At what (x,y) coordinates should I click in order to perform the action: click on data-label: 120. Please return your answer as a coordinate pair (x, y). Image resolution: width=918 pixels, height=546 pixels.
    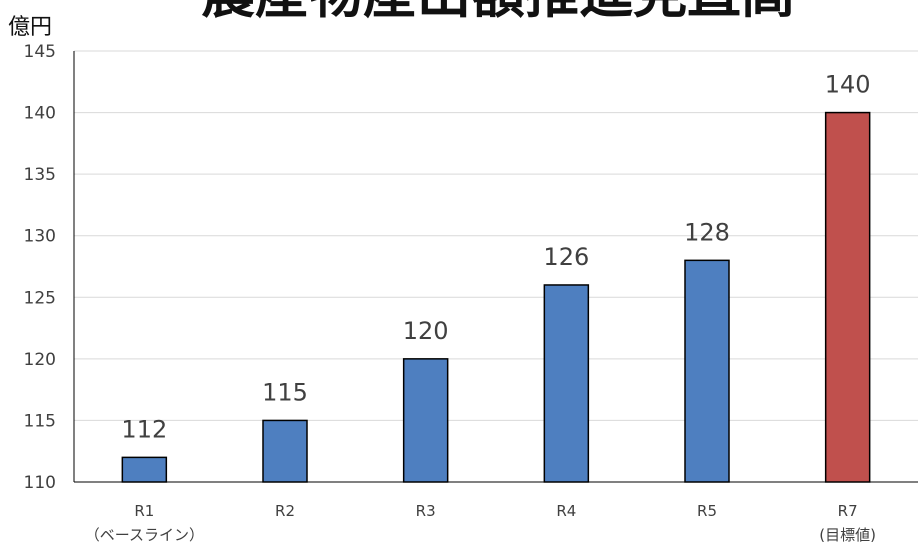
    Looking at the image, I should click on (426, 331).